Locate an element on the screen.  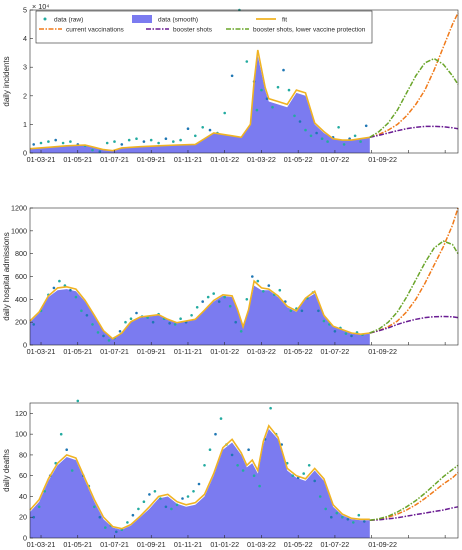
y-tick-label: 5 is located at coordinates (25, 10).